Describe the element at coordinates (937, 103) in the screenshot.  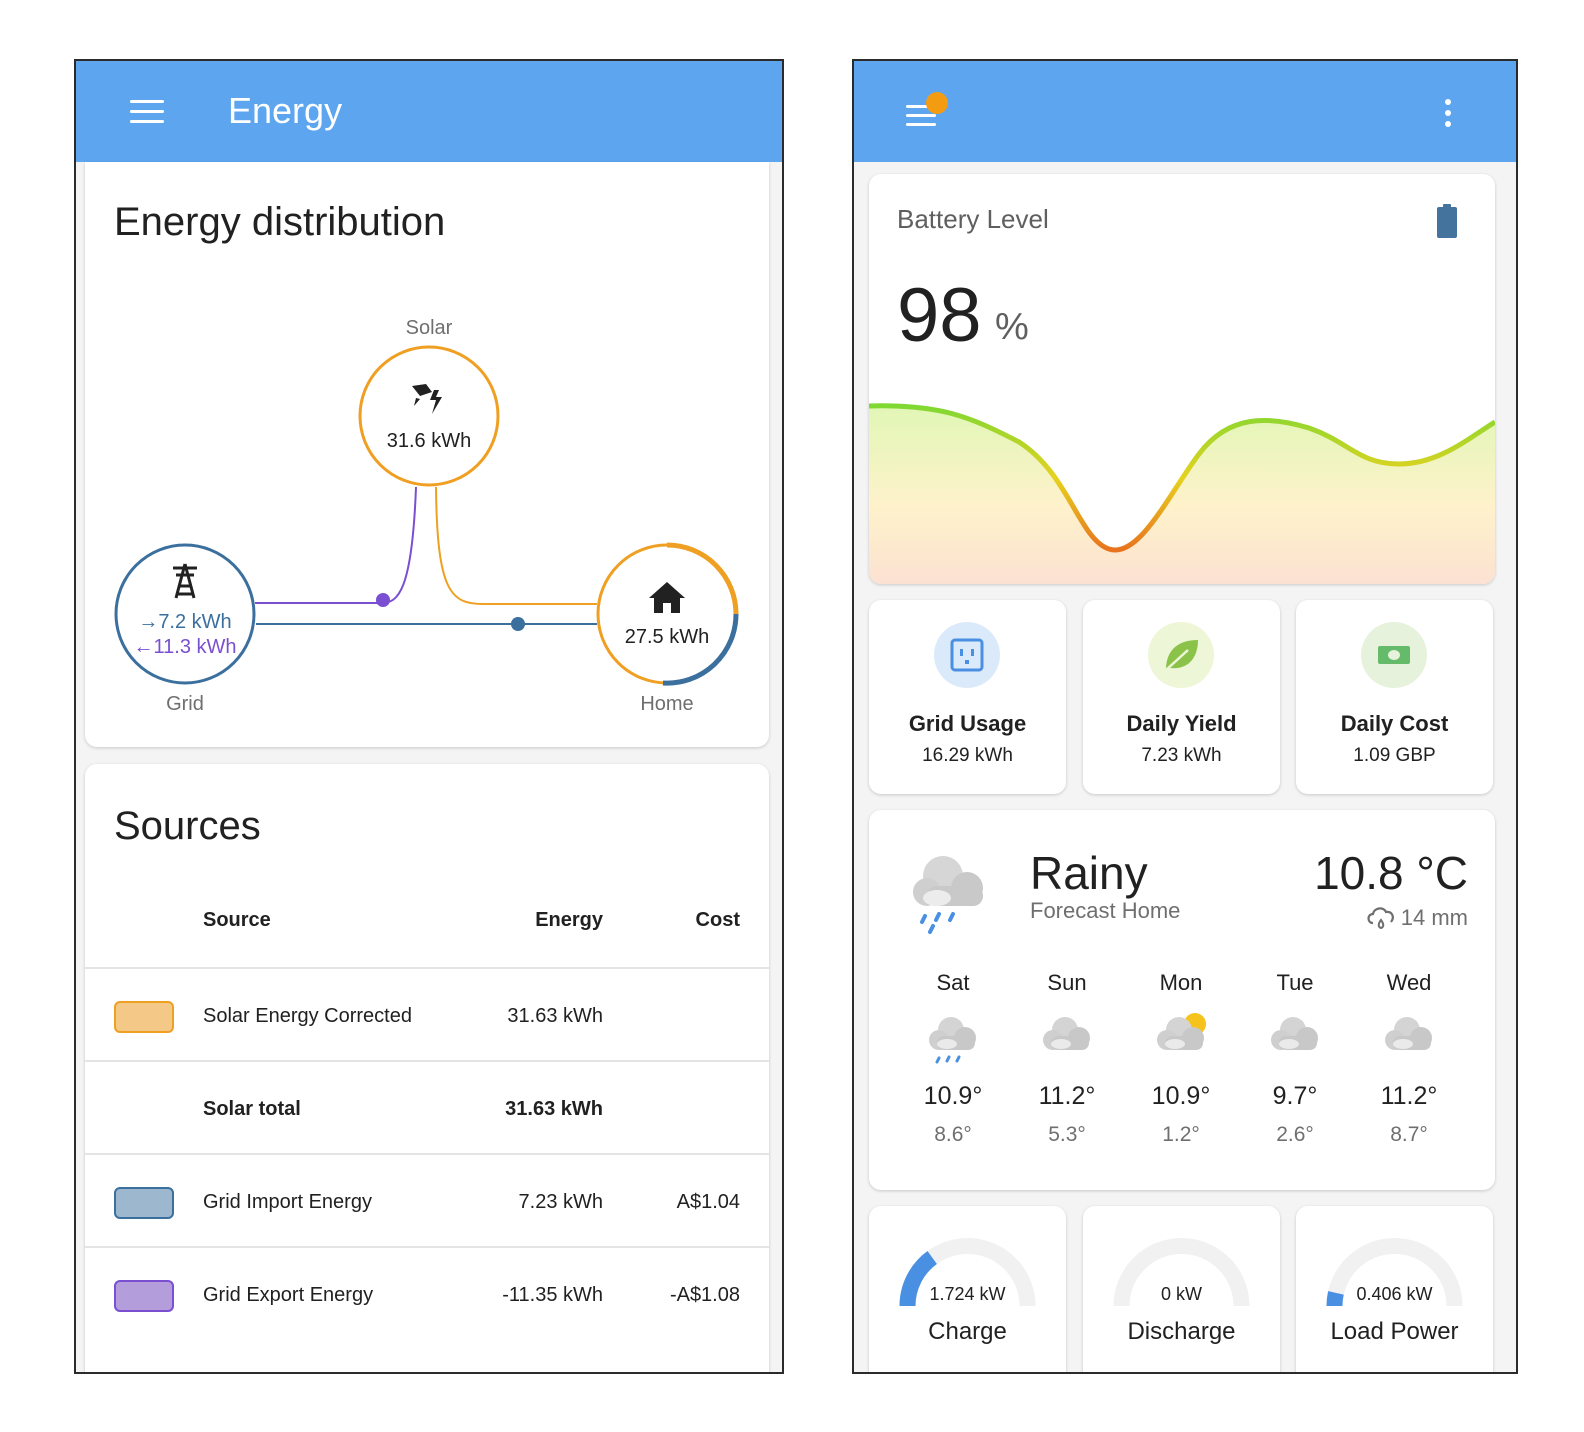
I see `notification-badge` at that location.